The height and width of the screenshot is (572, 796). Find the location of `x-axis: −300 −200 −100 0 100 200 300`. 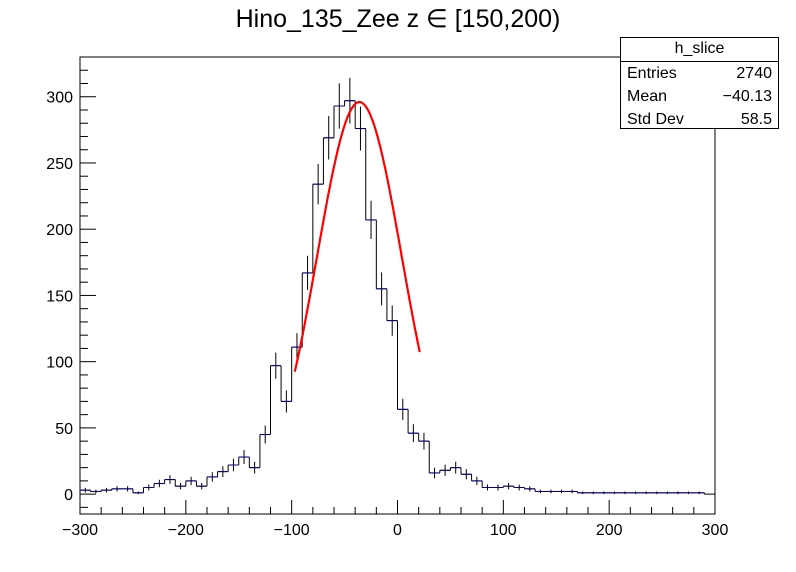

x-axis: −300 −200 −100 0 100 200 300 is located at coordinates (395, 519).